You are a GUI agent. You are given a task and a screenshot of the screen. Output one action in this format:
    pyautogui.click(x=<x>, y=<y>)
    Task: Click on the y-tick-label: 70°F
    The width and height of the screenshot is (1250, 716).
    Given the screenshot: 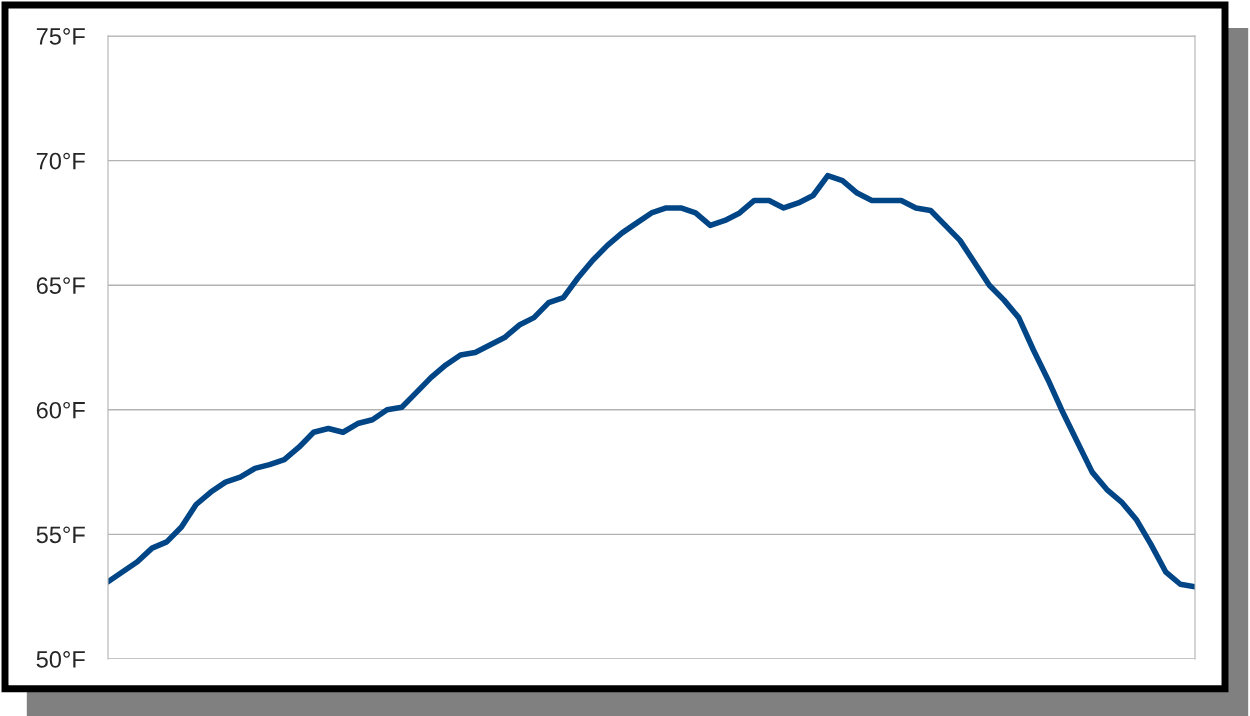 What is the action you would take?
    pyautogui.click(x=60, y=161)
    